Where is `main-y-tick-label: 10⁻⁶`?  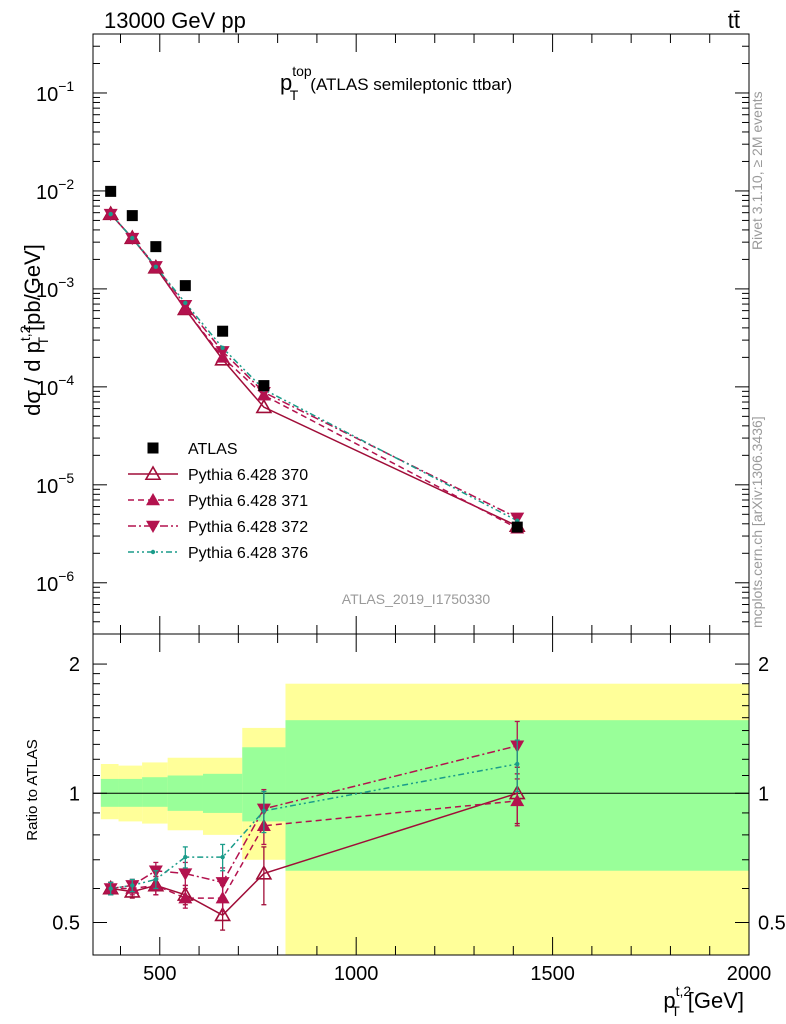 main-y-tick-label: 10⁻⁶ is located at coordinates (55, 582).